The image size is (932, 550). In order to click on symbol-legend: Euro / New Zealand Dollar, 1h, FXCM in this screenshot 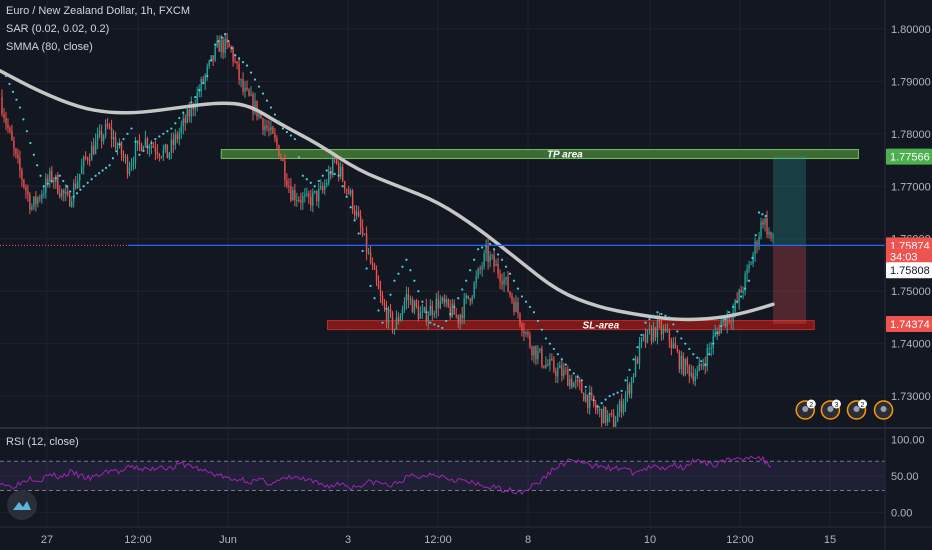, I will do `click(98, 11)`.